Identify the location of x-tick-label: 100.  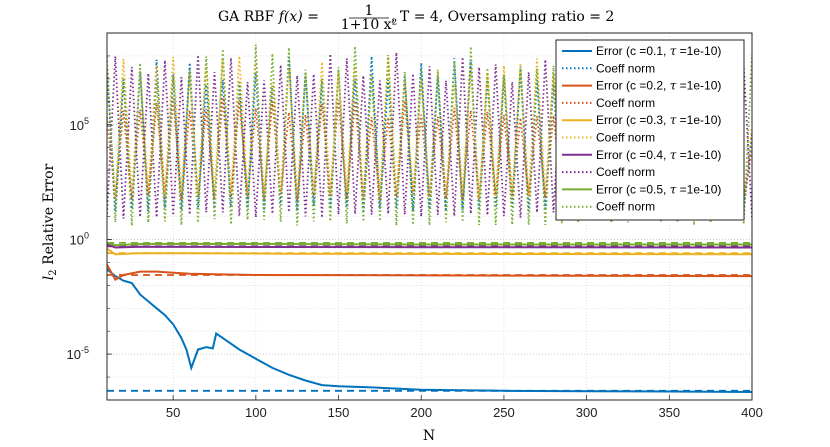
(256, 412).